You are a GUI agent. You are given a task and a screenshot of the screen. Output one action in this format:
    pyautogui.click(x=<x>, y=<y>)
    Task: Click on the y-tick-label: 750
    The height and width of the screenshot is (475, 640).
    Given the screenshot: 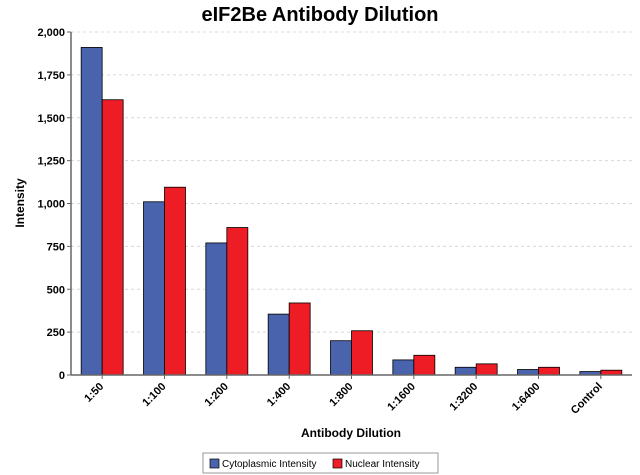 What is the action you would take?
    pyautogui.click(x=56, y=247)
    